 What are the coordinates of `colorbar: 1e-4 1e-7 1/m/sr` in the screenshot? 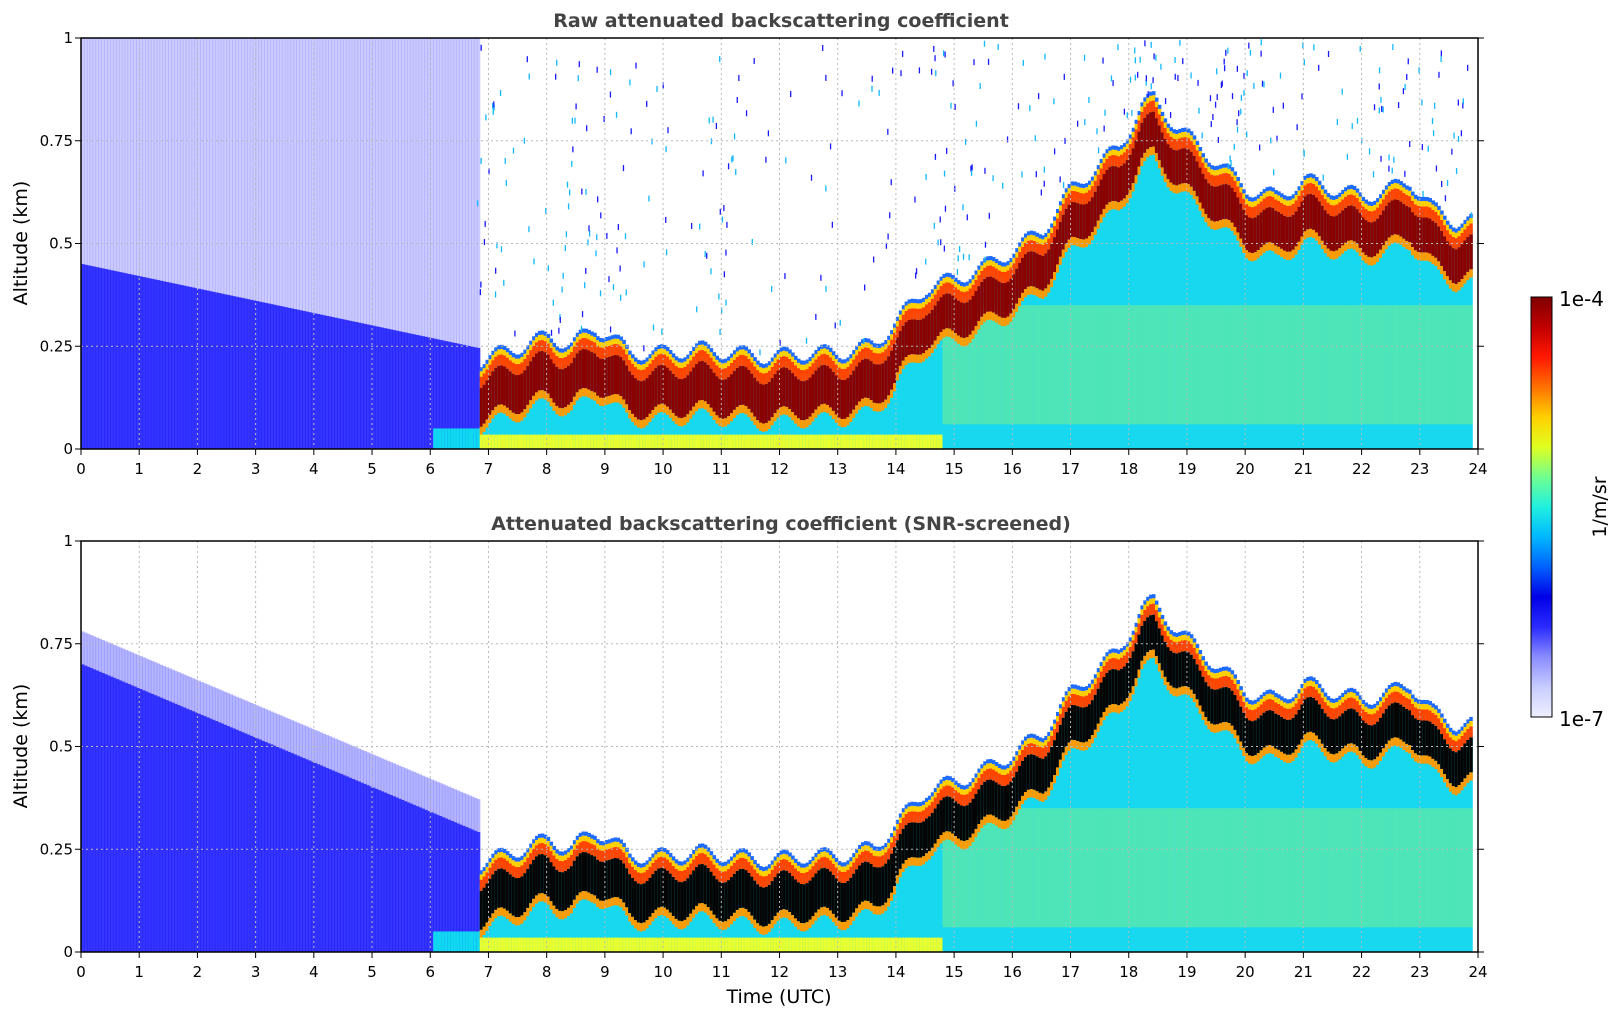 It's located at (1570, 509).